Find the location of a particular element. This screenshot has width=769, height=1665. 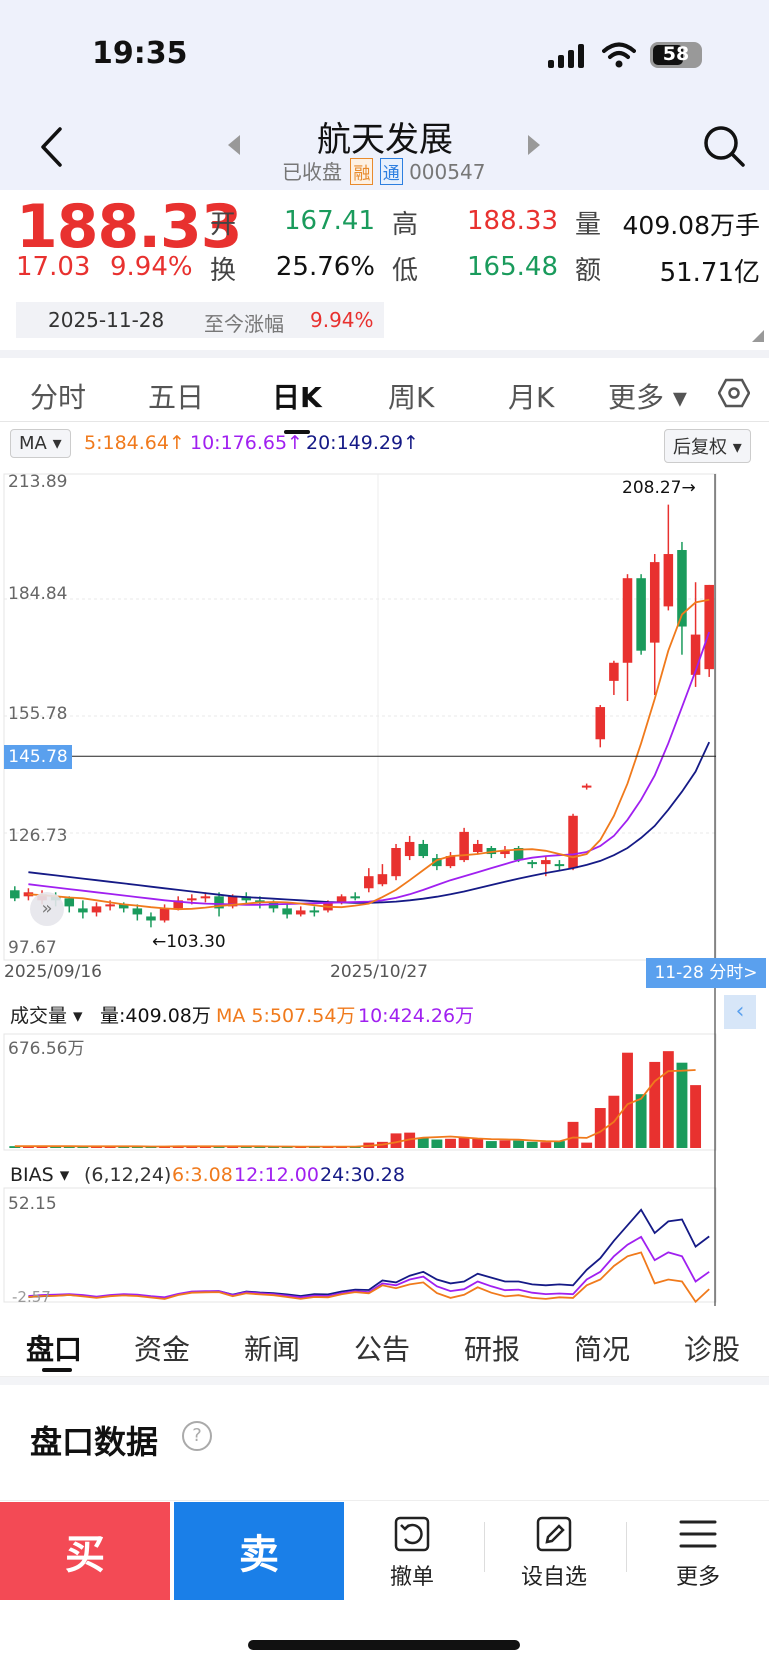

tab-daily-k: 日K is located at coordinates (297, 405).